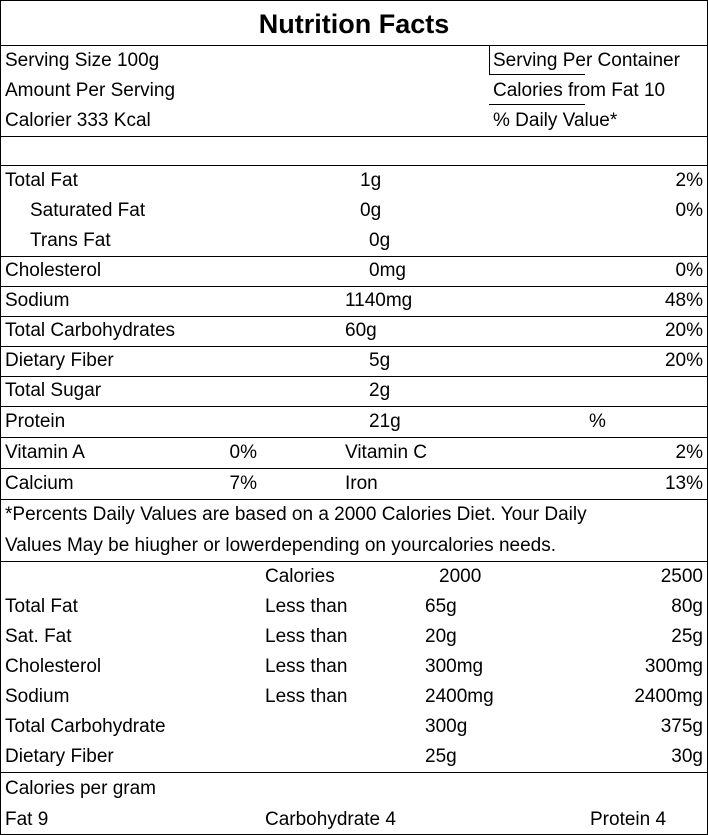 The width and height of the screenshot is (708, 835). Describe the element at coordinates (579, 90) in the screenshot. I see `calories-from-fat: Calories from Fat 10` at that location.